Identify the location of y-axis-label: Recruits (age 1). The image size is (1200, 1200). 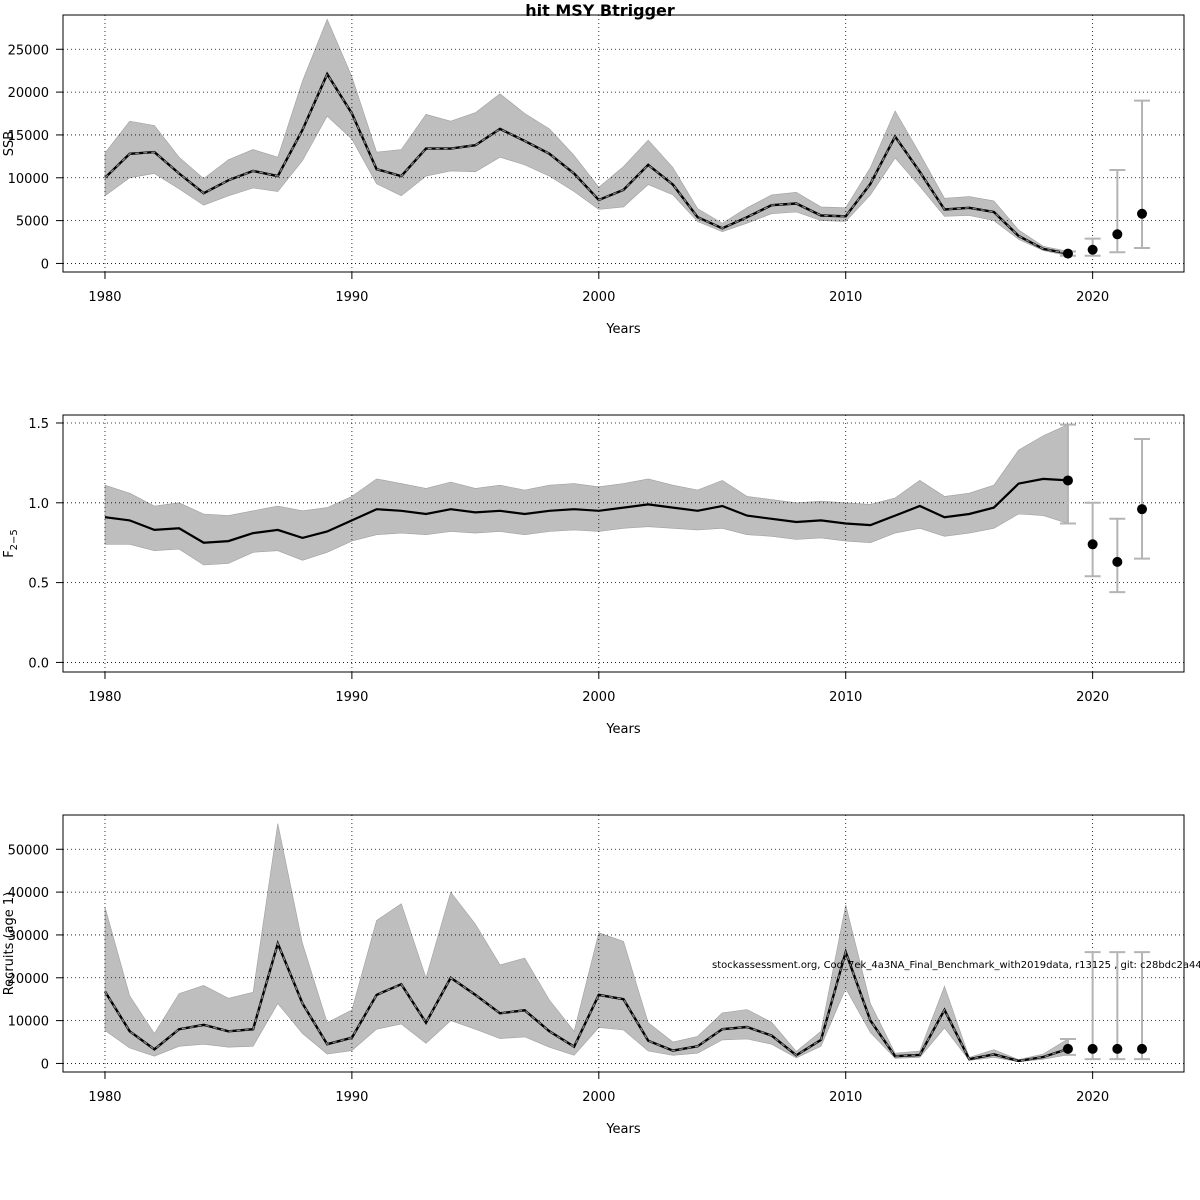
(9, 944).